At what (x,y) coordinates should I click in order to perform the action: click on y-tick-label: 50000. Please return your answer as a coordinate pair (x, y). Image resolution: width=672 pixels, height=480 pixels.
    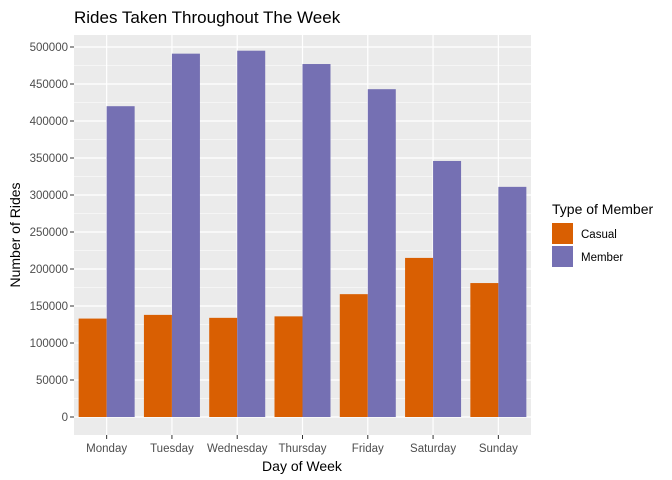
    Looking at the image, I should click on (52, 381).